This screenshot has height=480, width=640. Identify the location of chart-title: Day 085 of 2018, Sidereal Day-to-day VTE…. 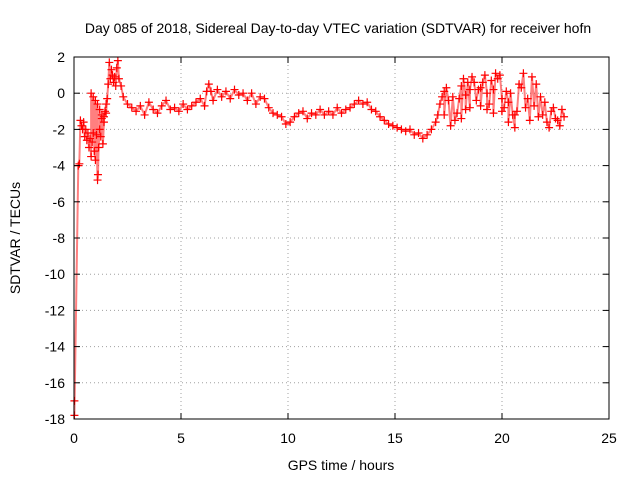
(338, 28).